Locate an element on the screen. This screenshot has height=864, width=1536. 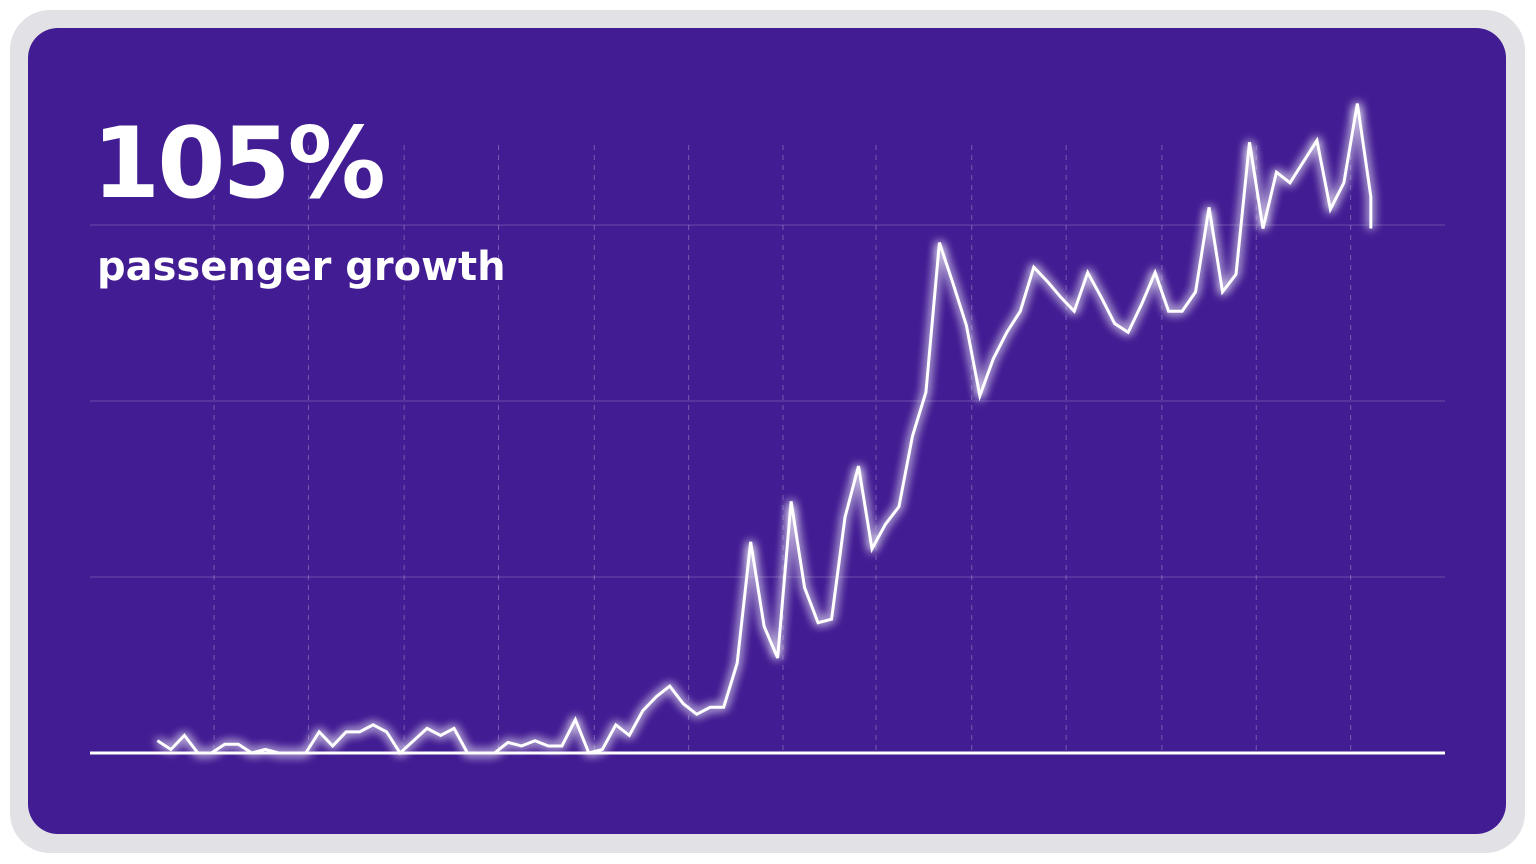
subtitle: passenger growth is located at coordinates (301, 267).